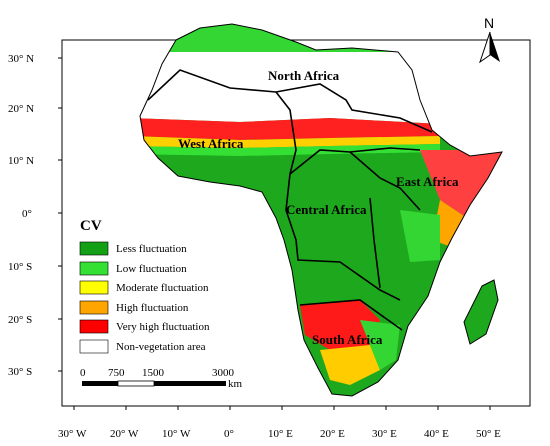  I want to click on scale-tick-750: 750, so click(116, 373).